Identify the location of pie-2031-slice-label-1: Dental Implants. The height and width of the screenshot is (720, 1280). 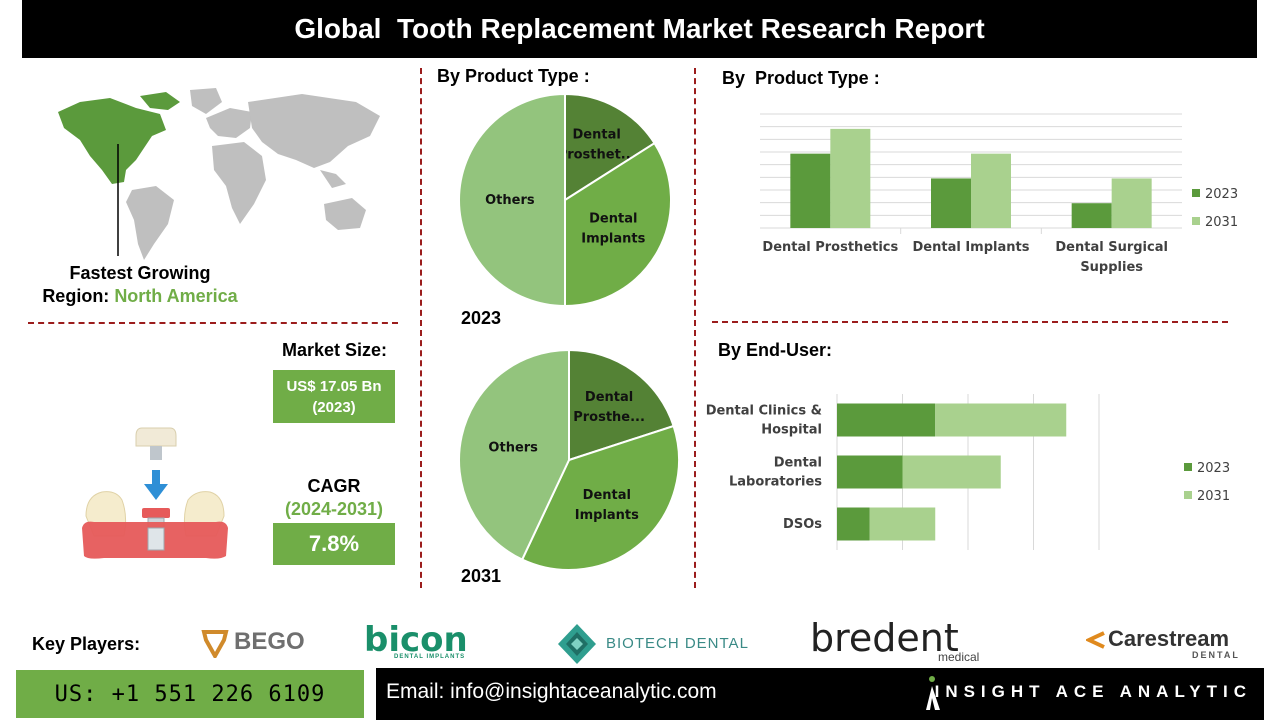
(607, 505).